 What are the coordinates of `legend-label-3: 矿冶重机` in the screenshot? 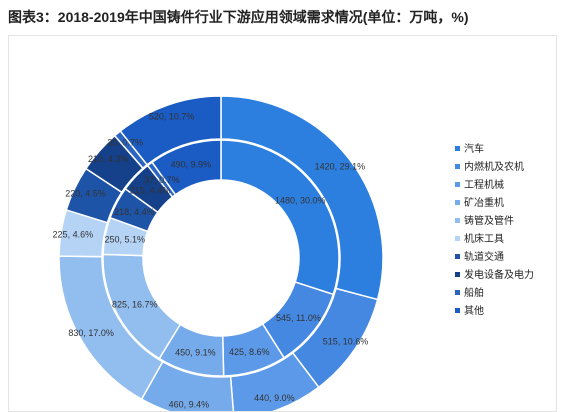 It's located at (484, 202).